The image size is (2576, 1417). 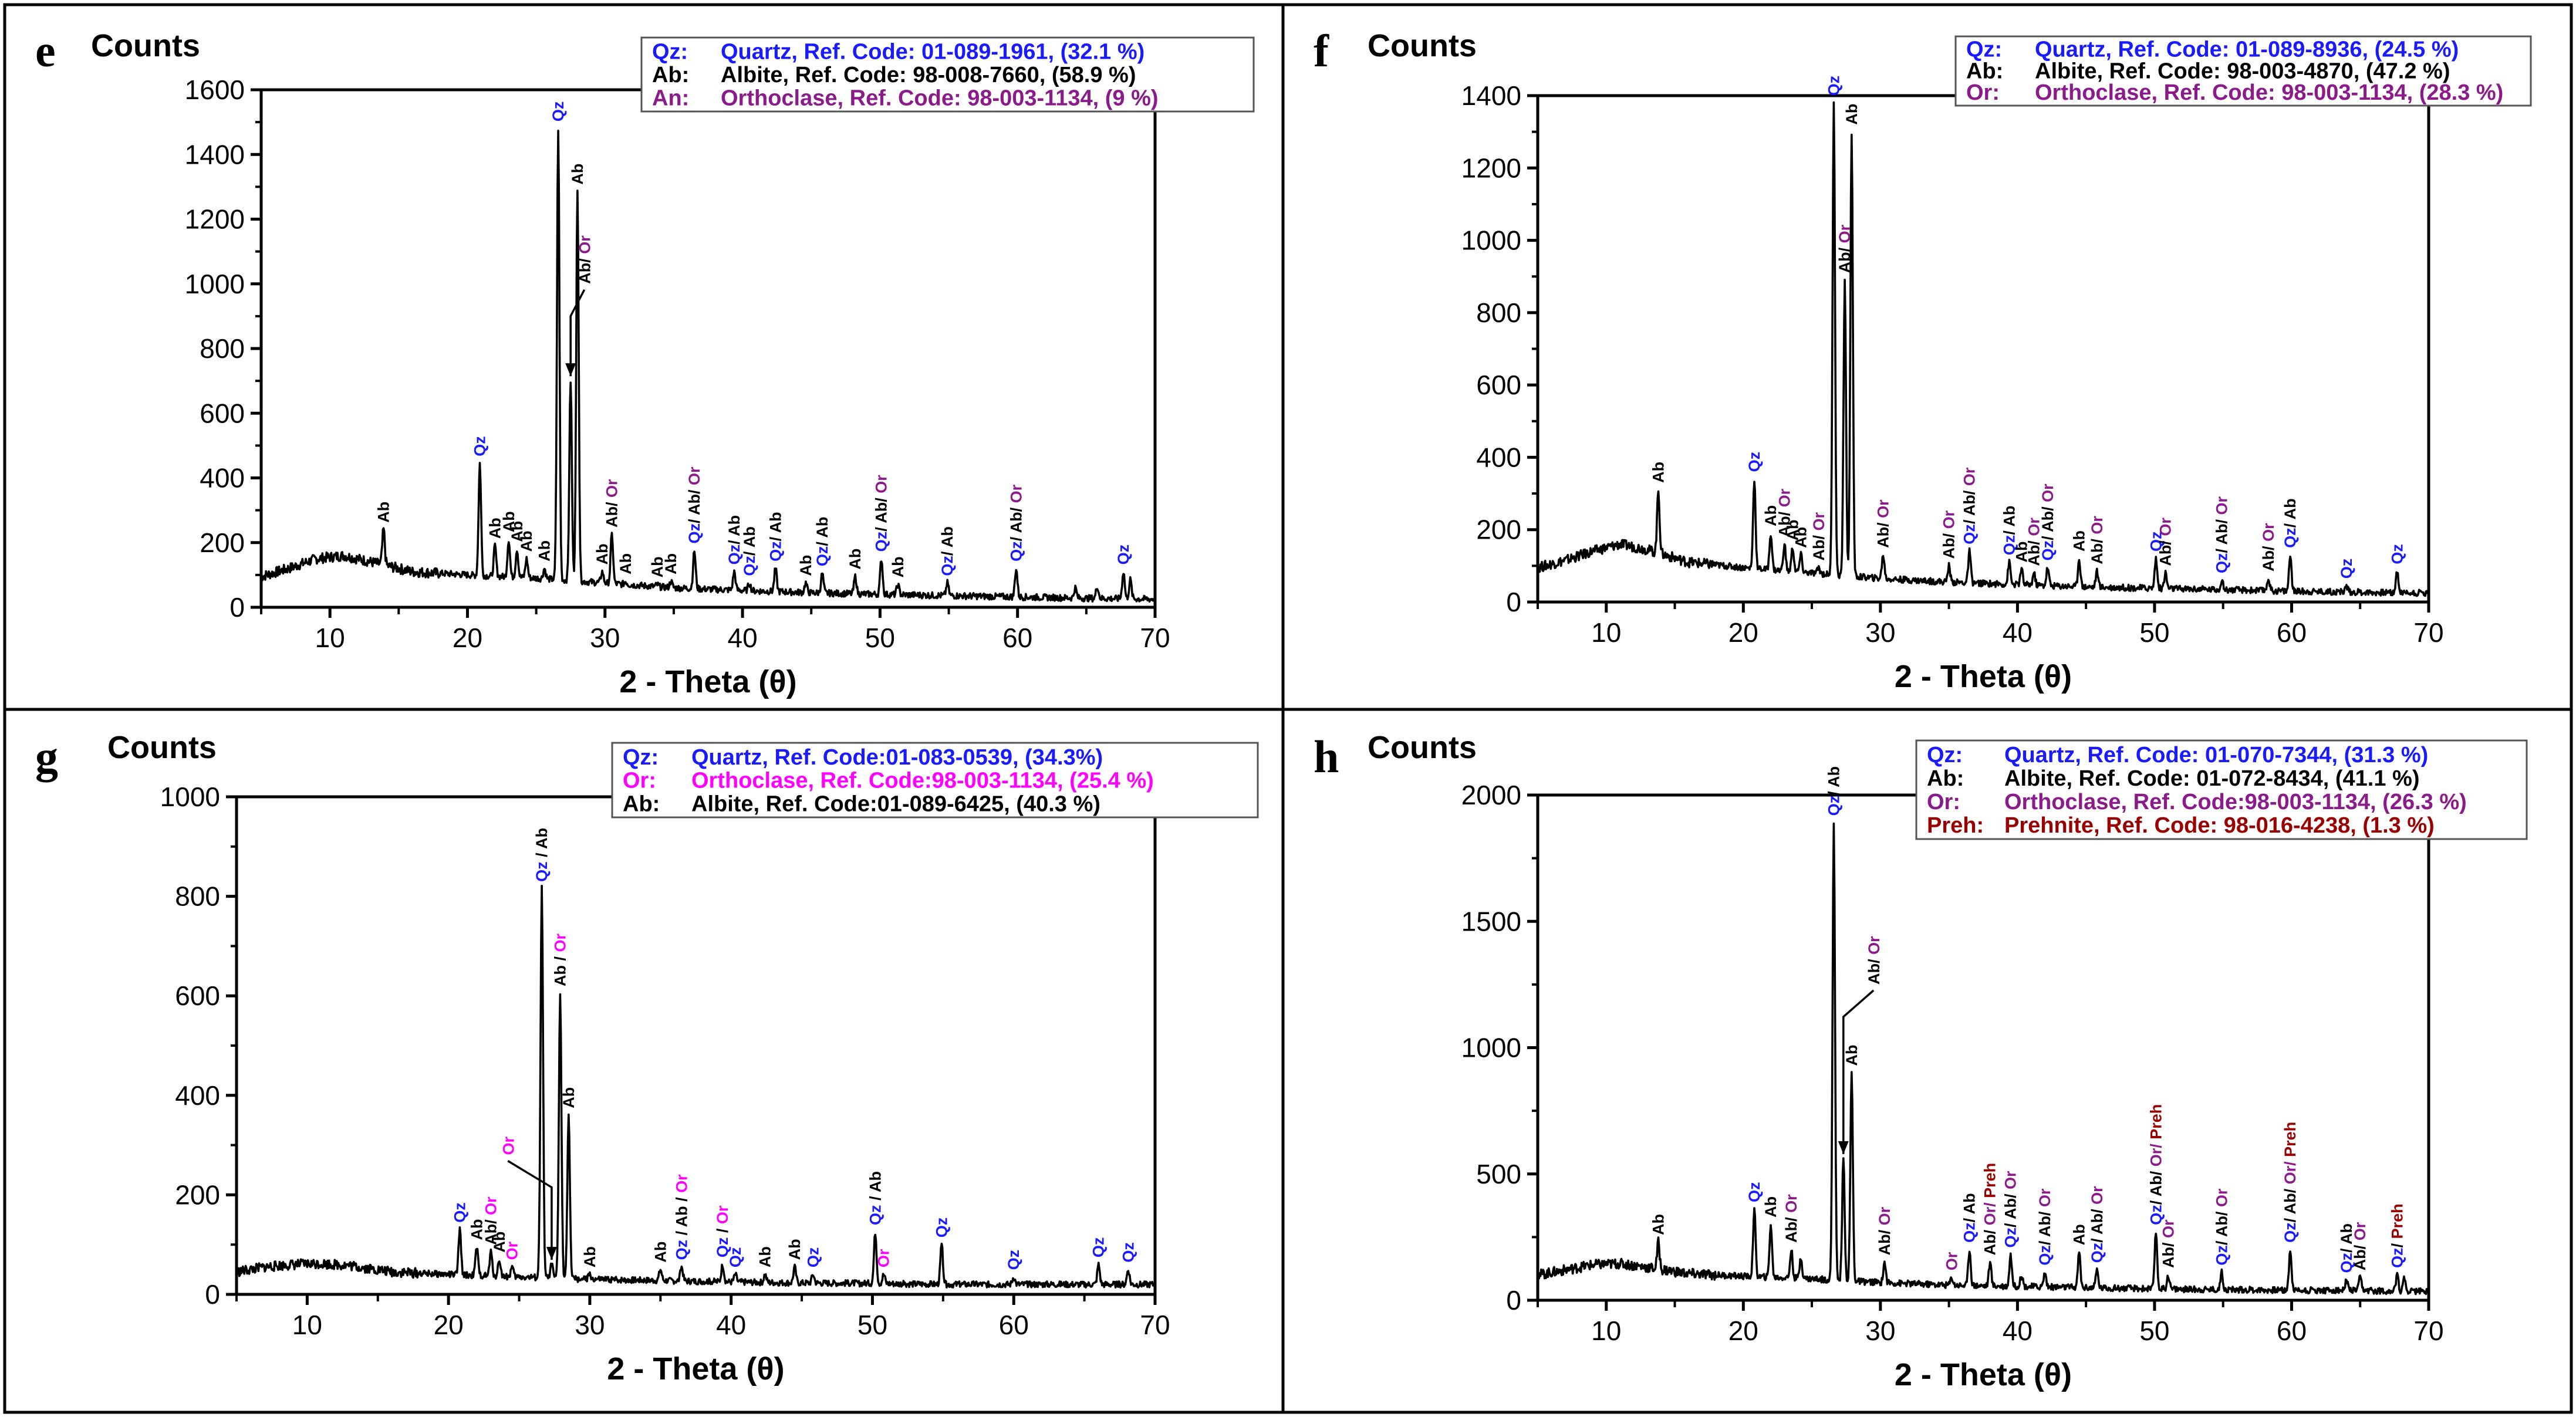 I want to click on x-axis-title: 2 - Theta (θ), so click(x=695, y=1369).